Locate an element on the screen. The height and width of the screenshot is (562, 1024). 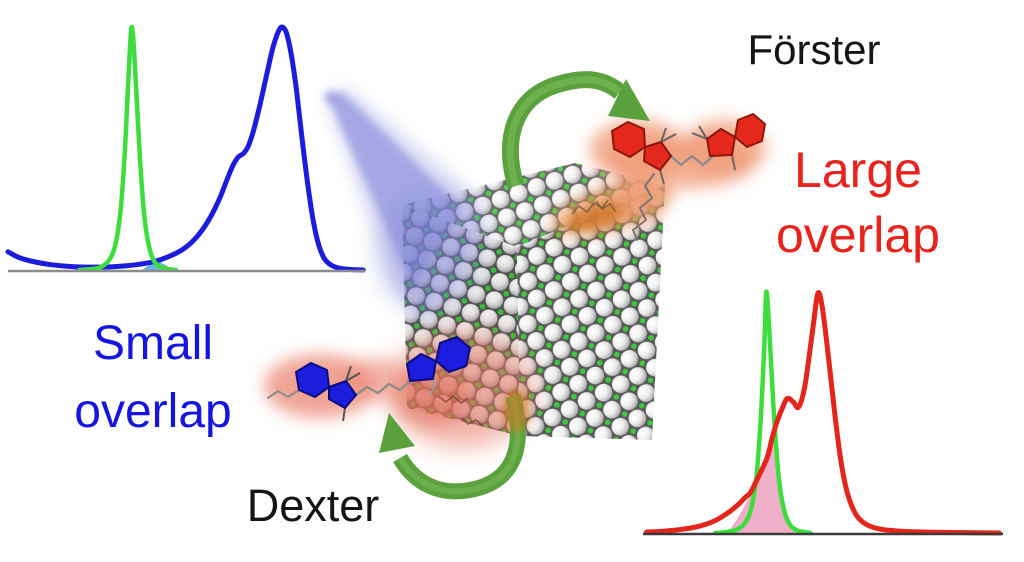
dye-anchor-tether is located at coordinates (643, 207).